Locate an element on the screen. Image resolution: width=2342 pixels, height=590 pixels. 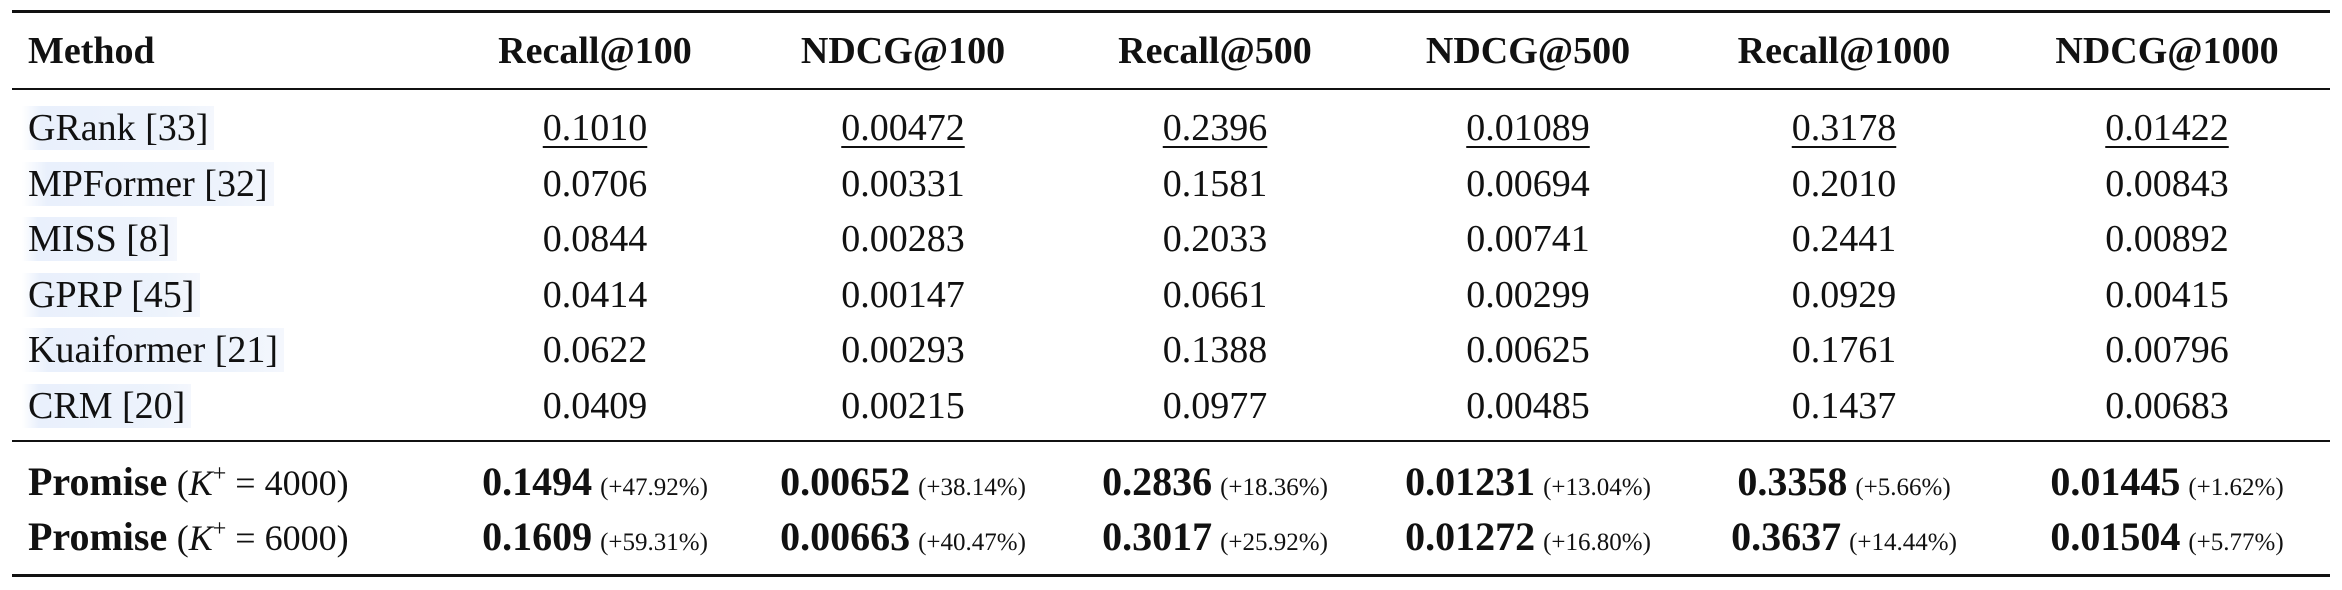
value-cell: 0.00215 is located at coordinates (903, 405).